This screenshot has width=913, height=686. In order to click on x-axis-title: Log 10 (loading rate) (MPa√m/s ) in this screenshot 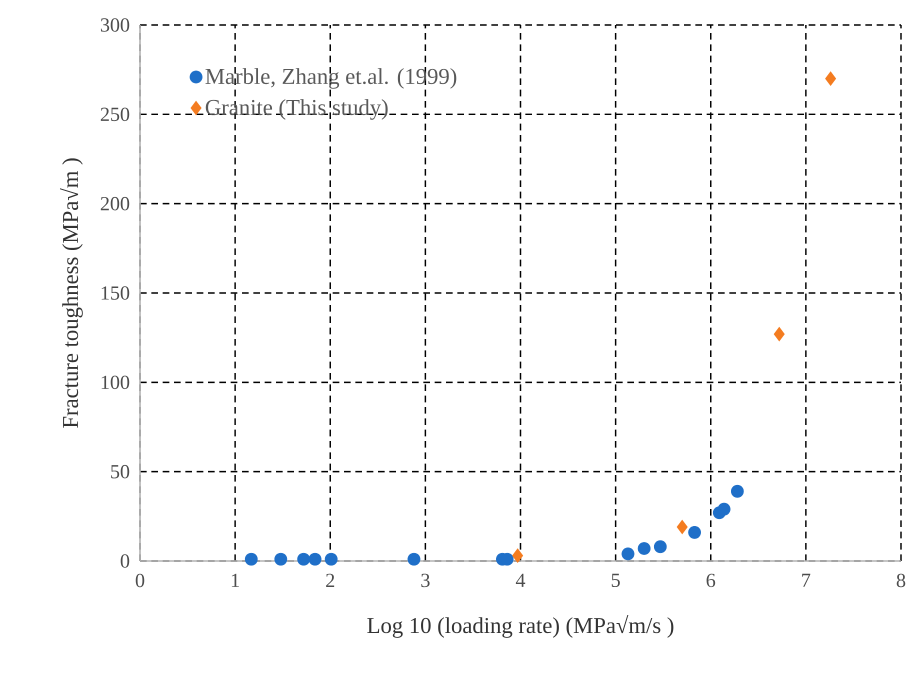, I will do `click(520, 626)`.